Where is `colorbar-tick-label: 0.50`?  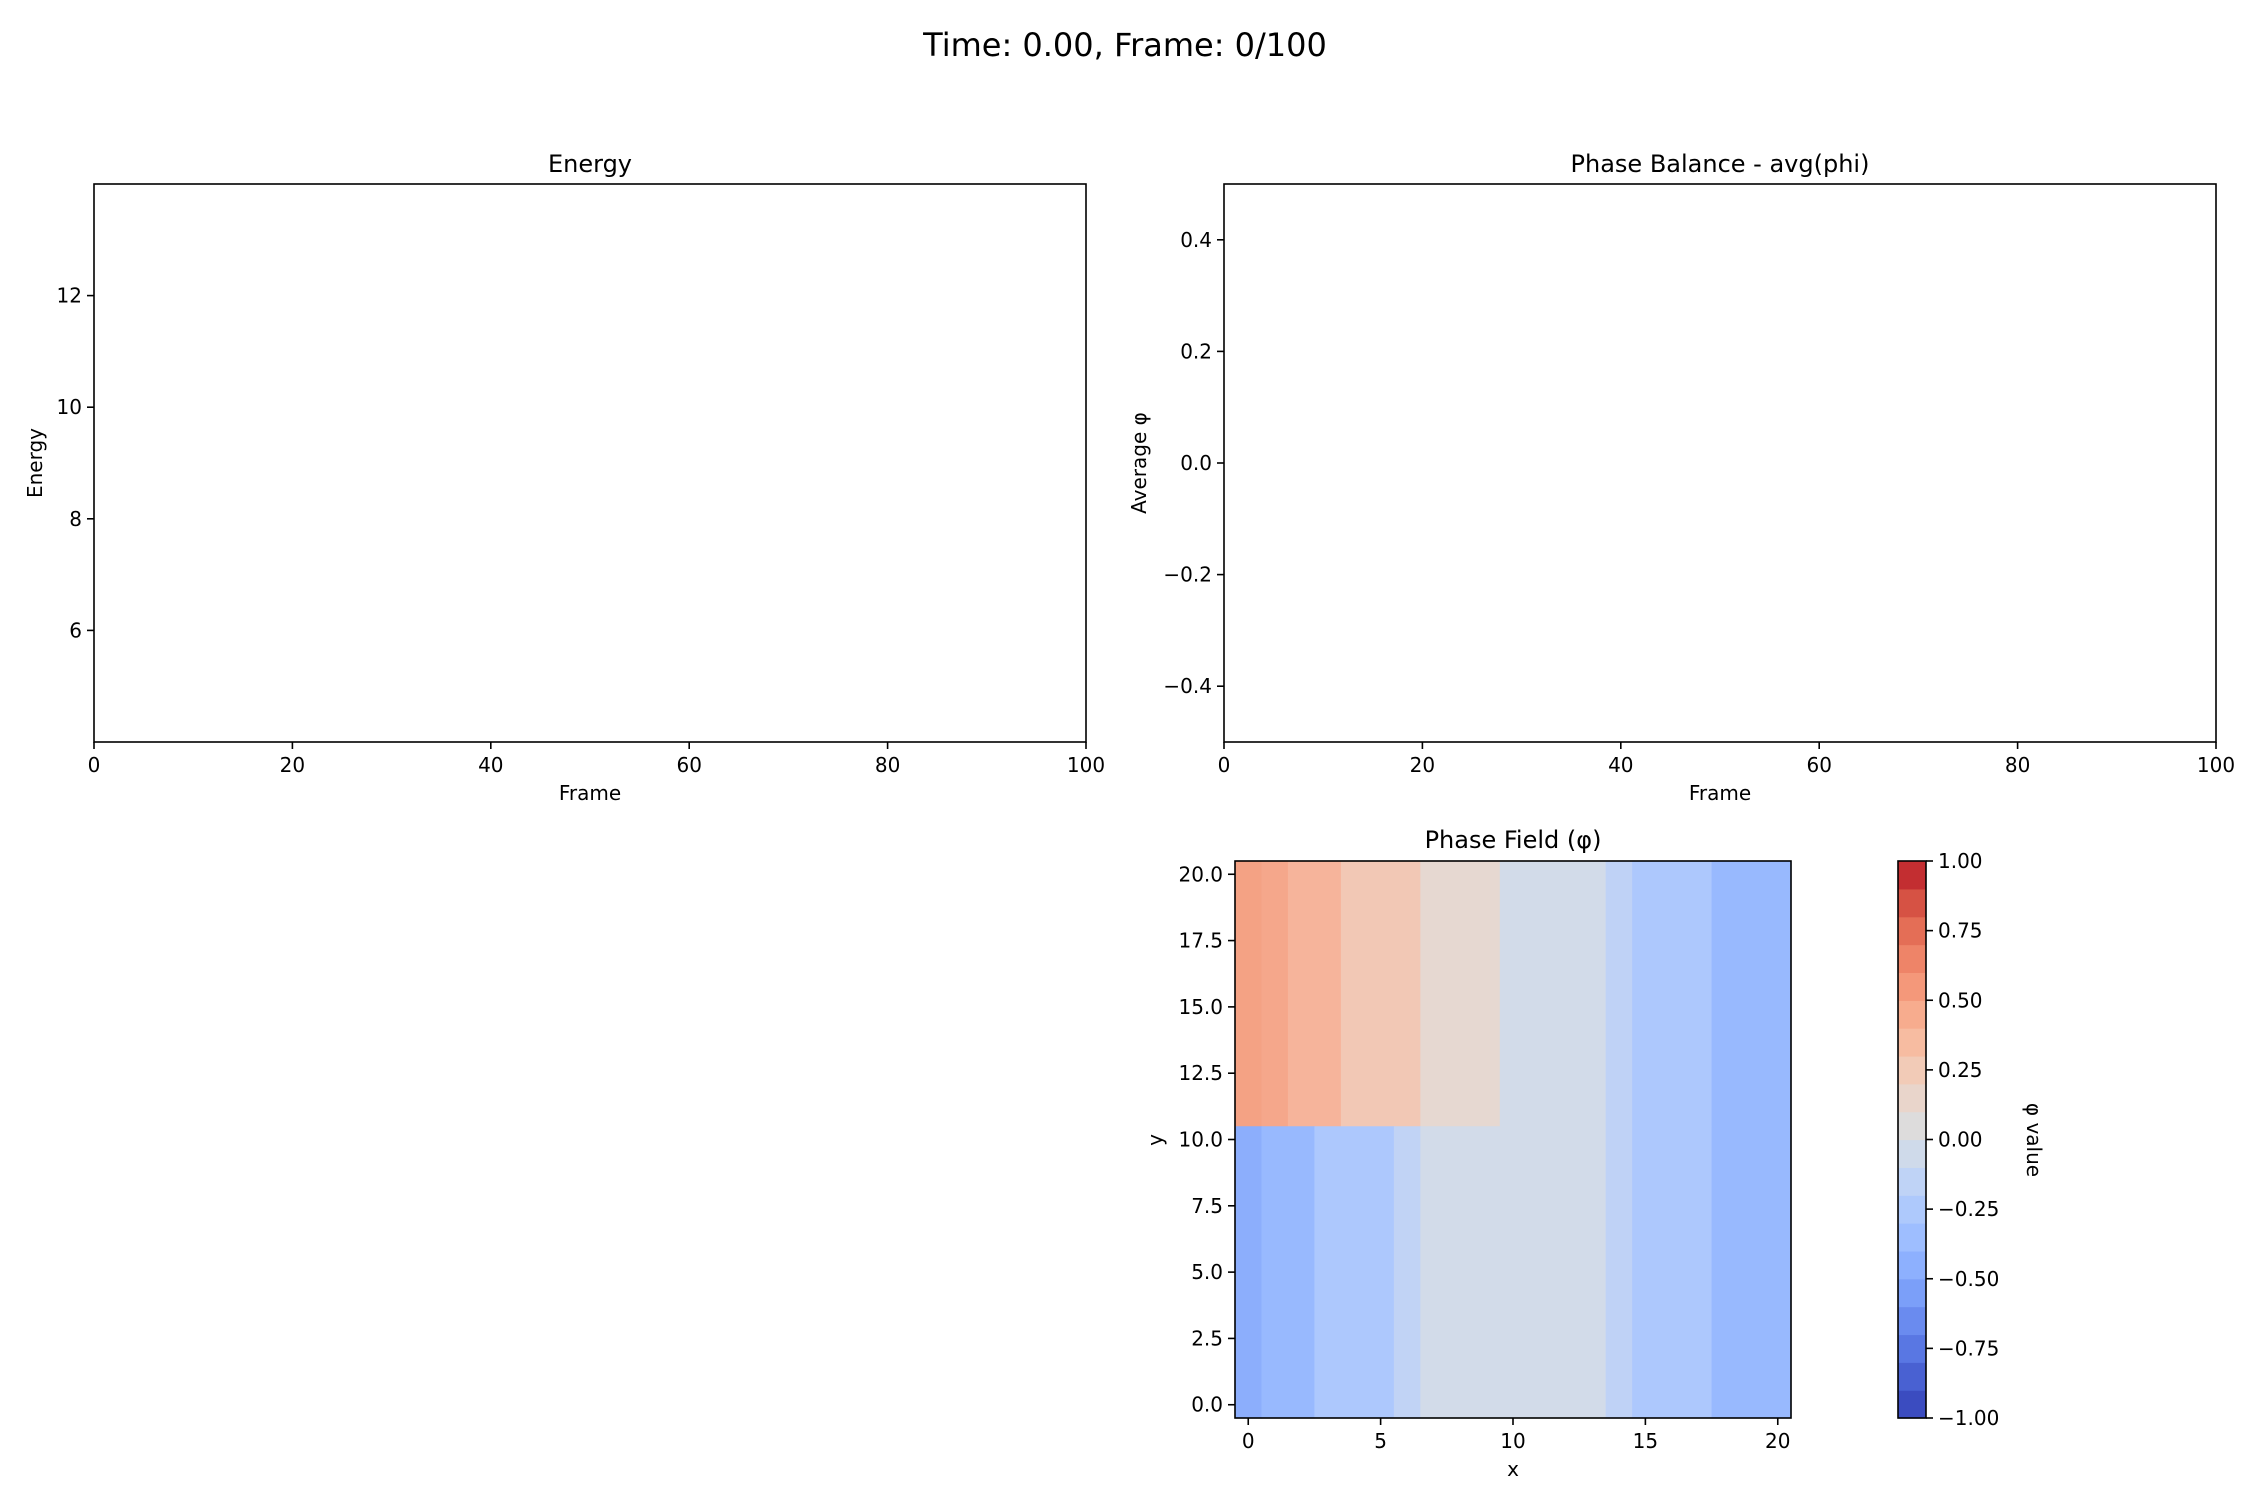
colorbar-tick-label: 0.50 is located at coordinates (1960, 1000).